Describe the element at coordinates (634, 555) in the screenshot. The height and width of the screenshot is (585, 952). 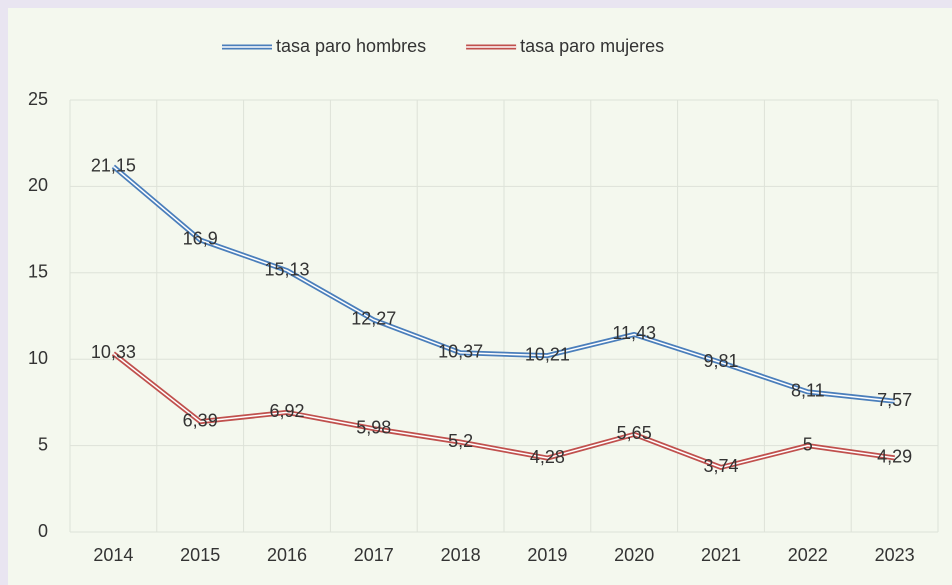
I see `x-tick-label: 2020` at that location.